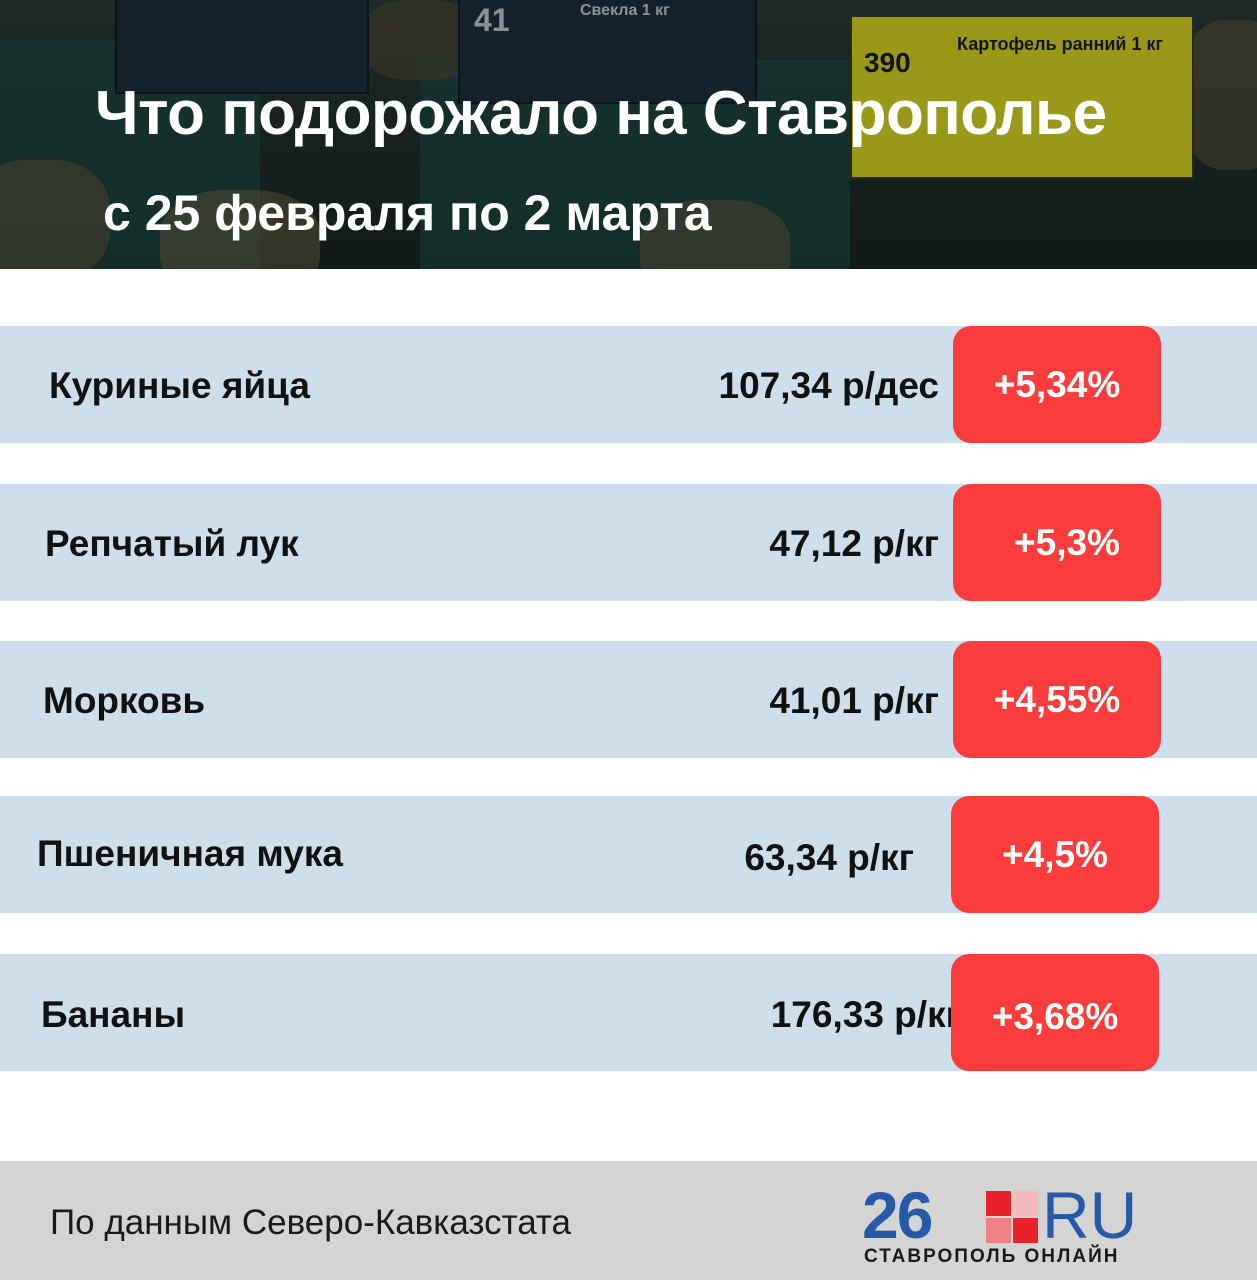 This screenshot has width=1257, height=1280. What do you see at coordinates (1055, 1016) in the screenshot?
I see `change-value: +3,68%` at bounding box center [1055, 1016].